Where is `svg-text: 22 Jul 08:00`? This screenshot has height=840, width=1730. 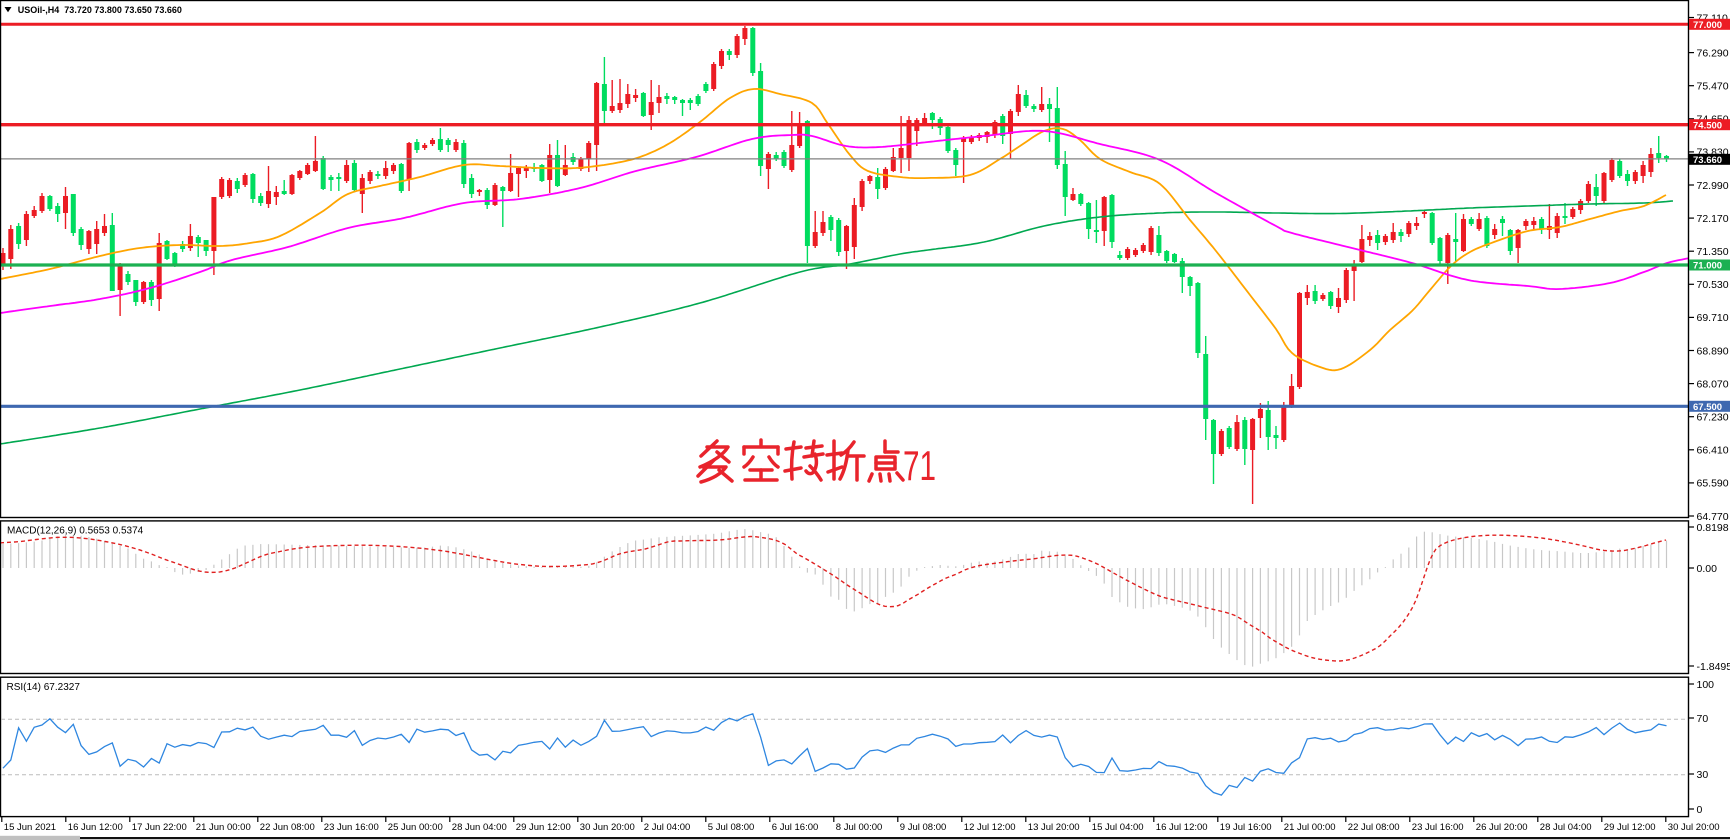
svg-text: 22 Jul 08:00 is located at coordinates (1374, 827).